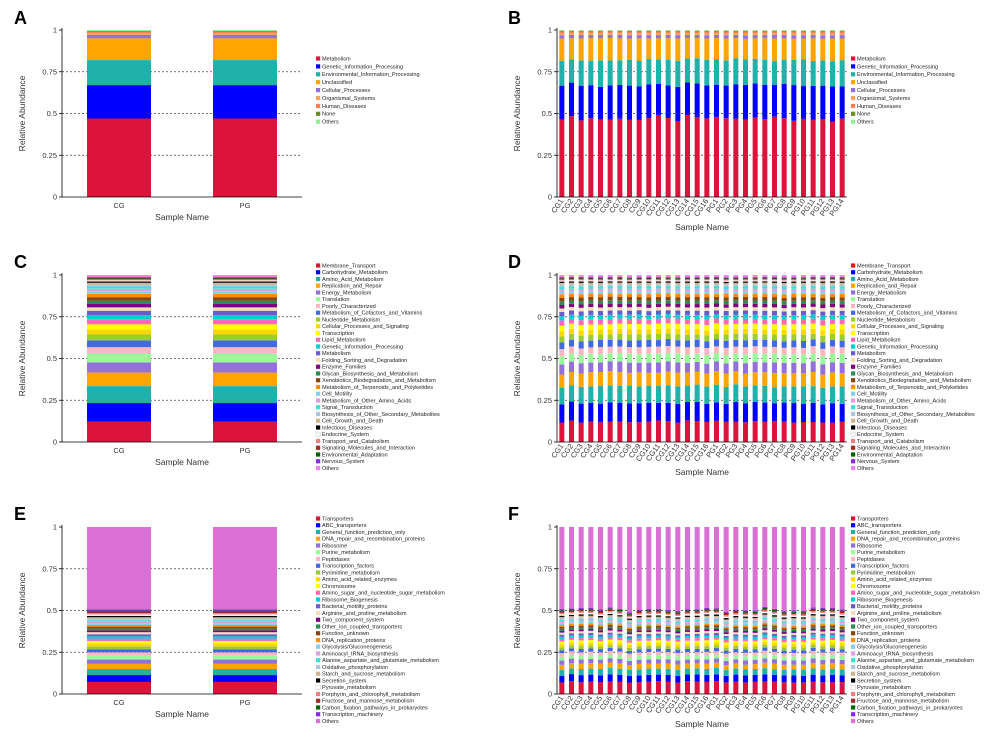 This screenshot has width=1002, height=752. I want to click on y-tick-label-a: 0.5, so click(52, 113).